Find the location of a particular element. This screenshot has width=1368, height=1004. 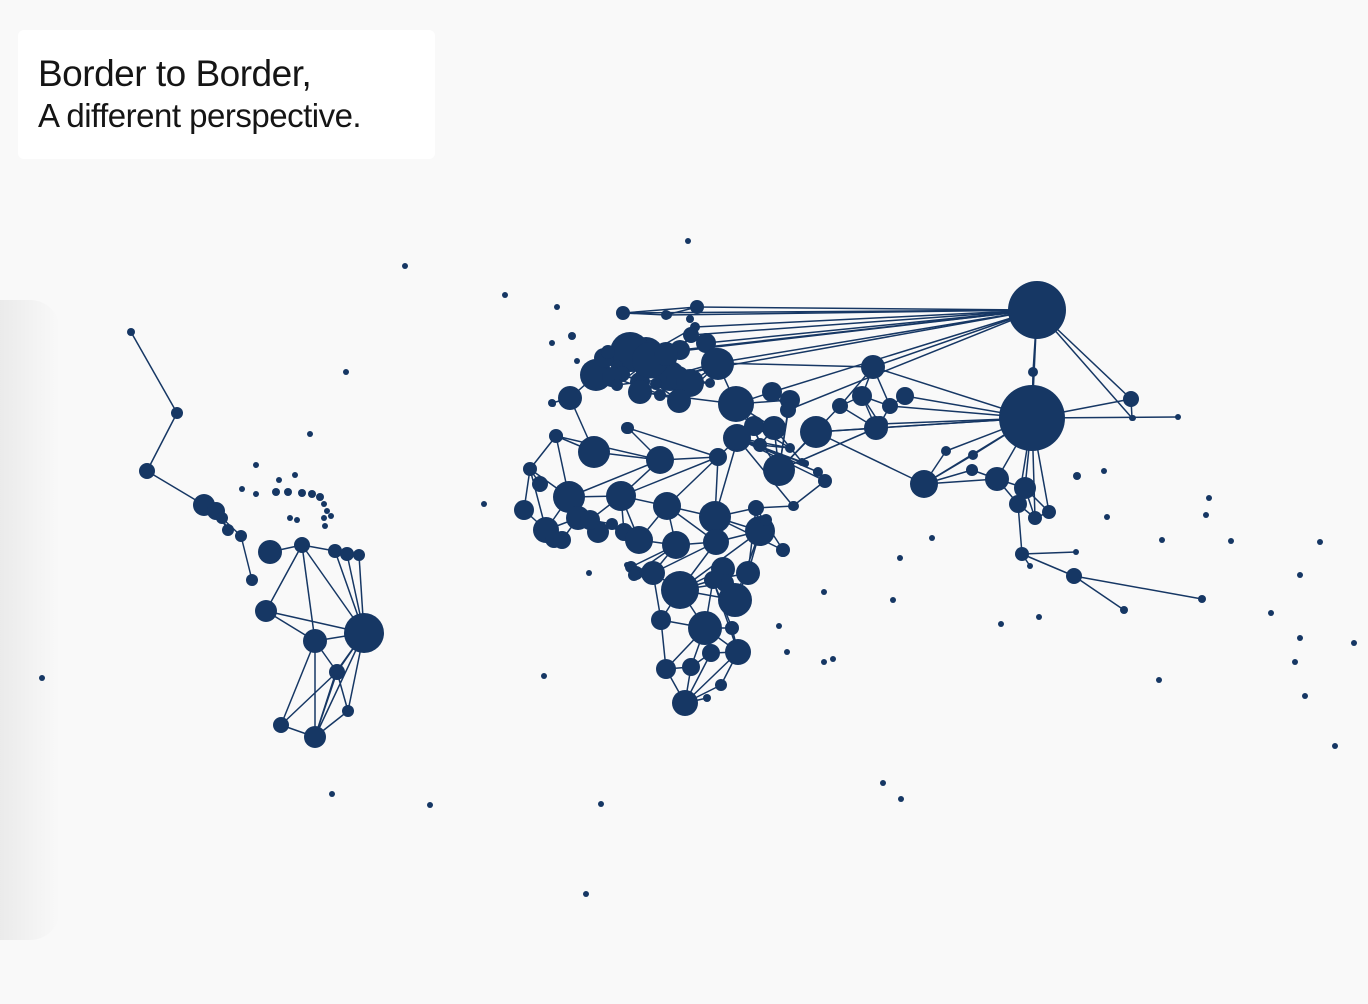

country-node-sur is located at coordinates (359, 555).